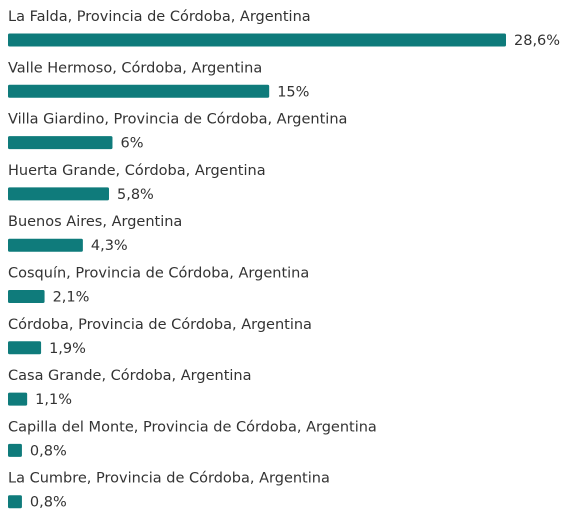  Describe the element at coordinates (135, 195) in the screenshot. I see `value-label: 5,8%` at that location.